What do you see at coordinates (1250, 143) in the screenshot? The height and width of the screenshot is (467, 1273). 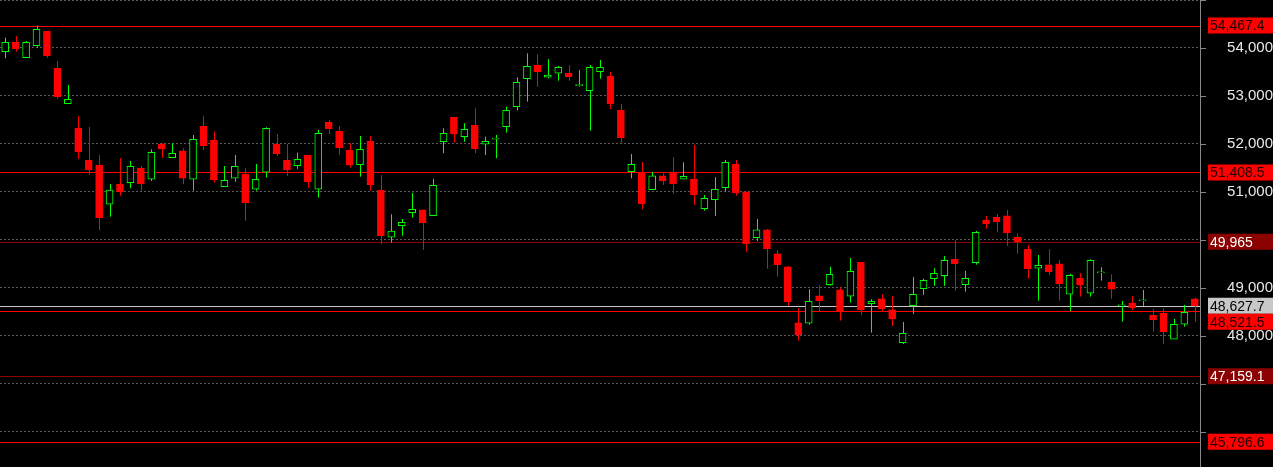 I see `y-tick-label: 52,000` at bounding box center [1250, 143].